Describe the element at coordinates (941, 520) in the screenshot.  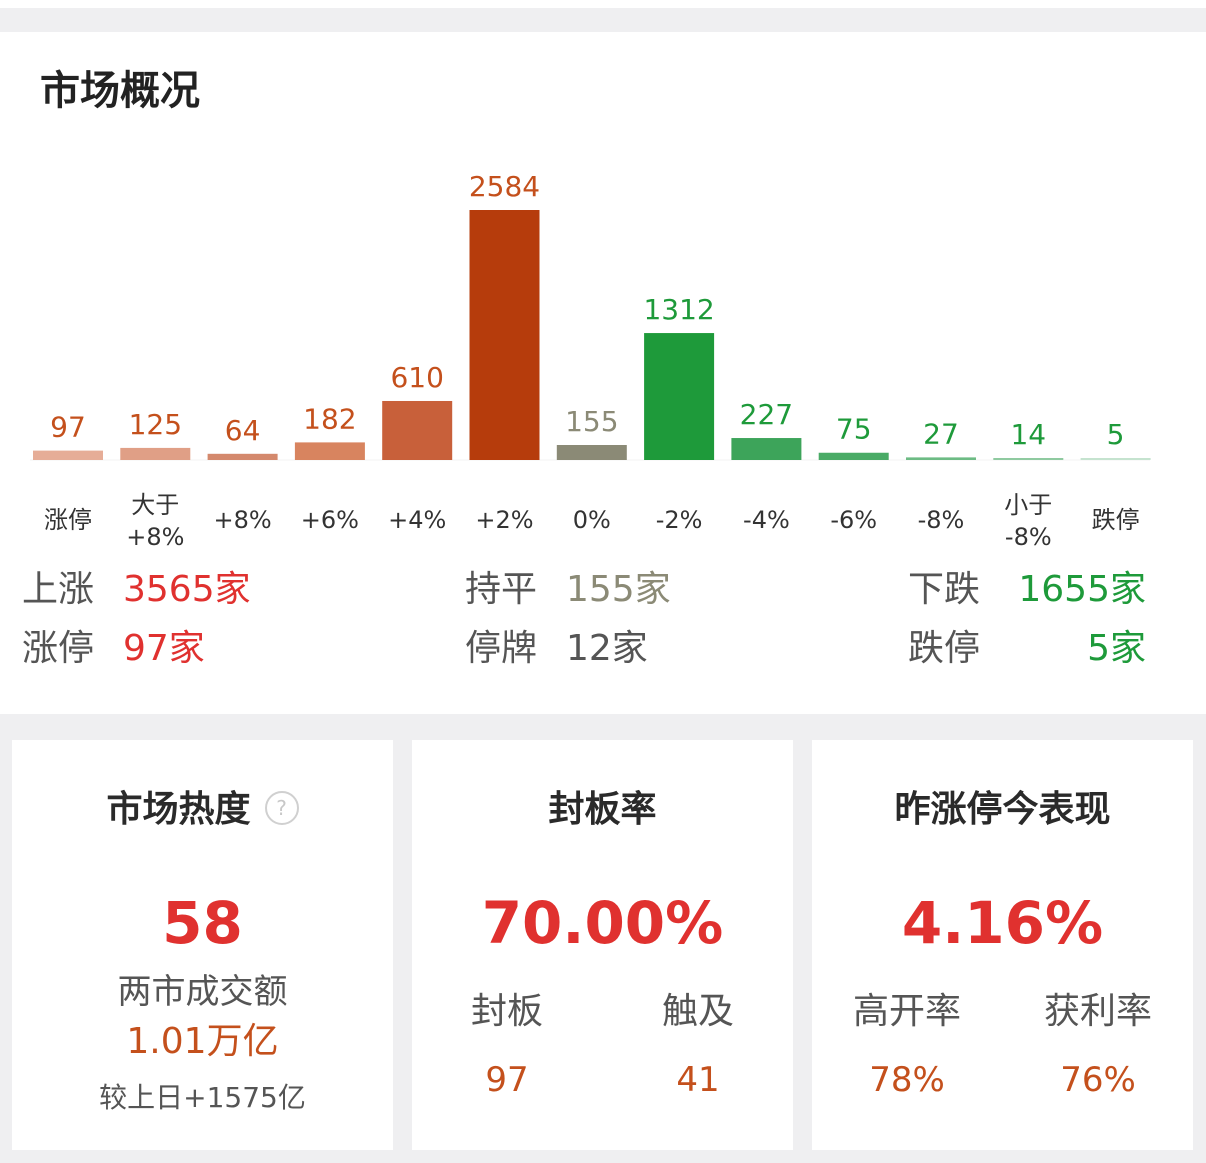
I see `chart-tick-label: -8%` at that location.